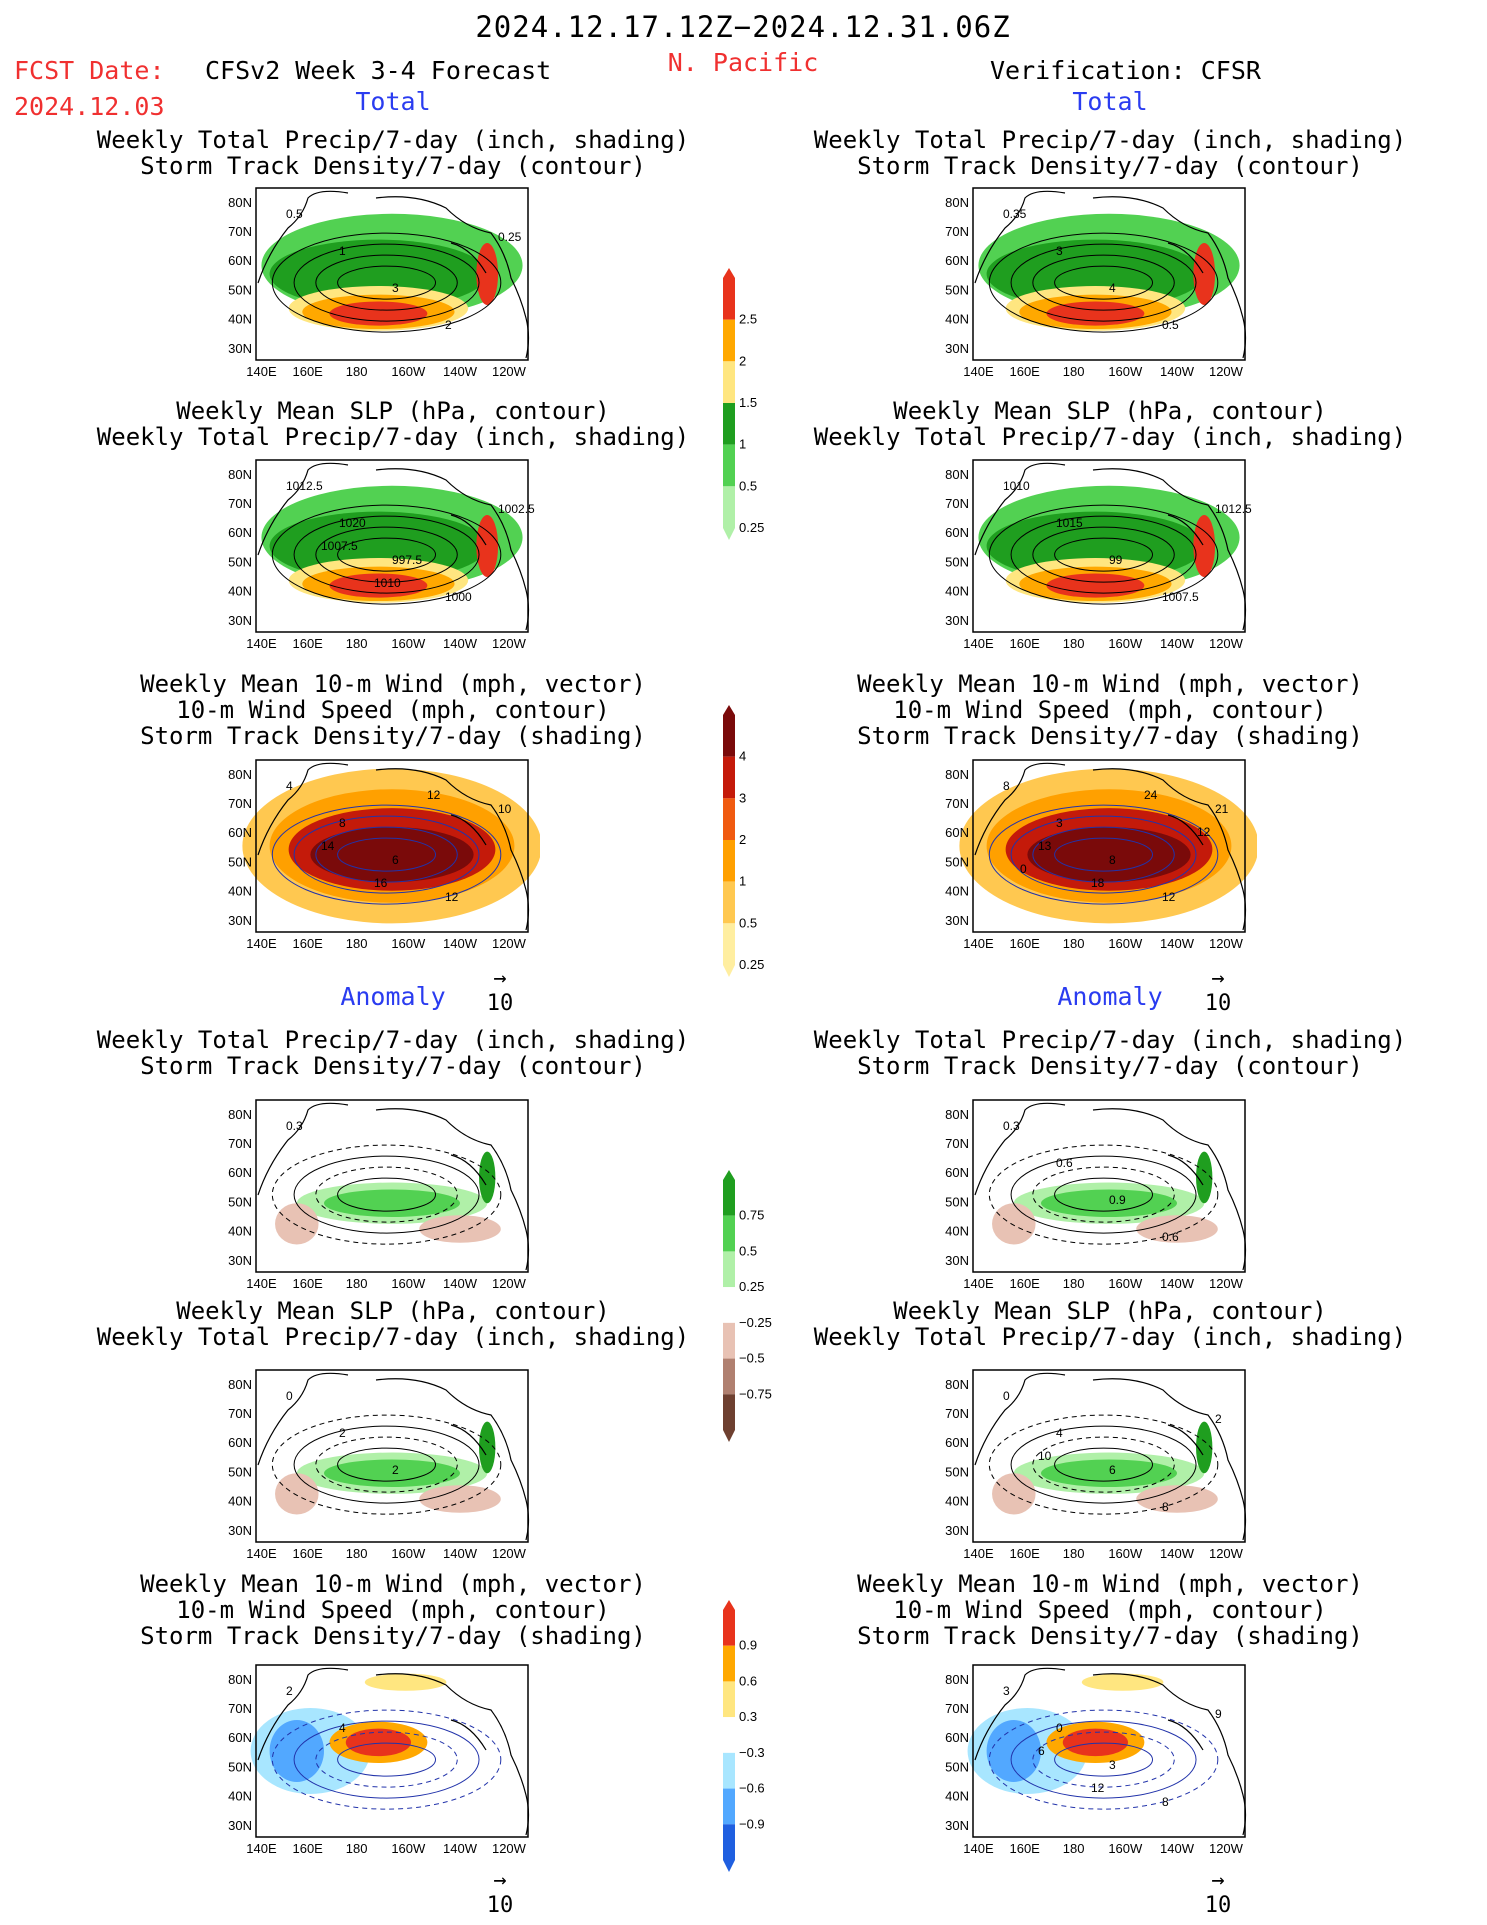 The height and width of the screenshot is (1925, 1487). I want to click on contour-label: 6, so click(1041, 1751).